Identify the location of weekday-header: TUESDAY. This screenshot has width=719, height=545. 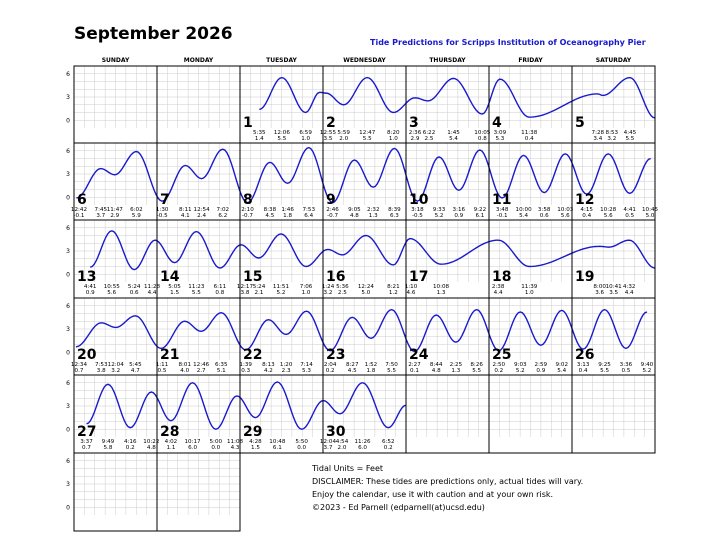
(281, 60).